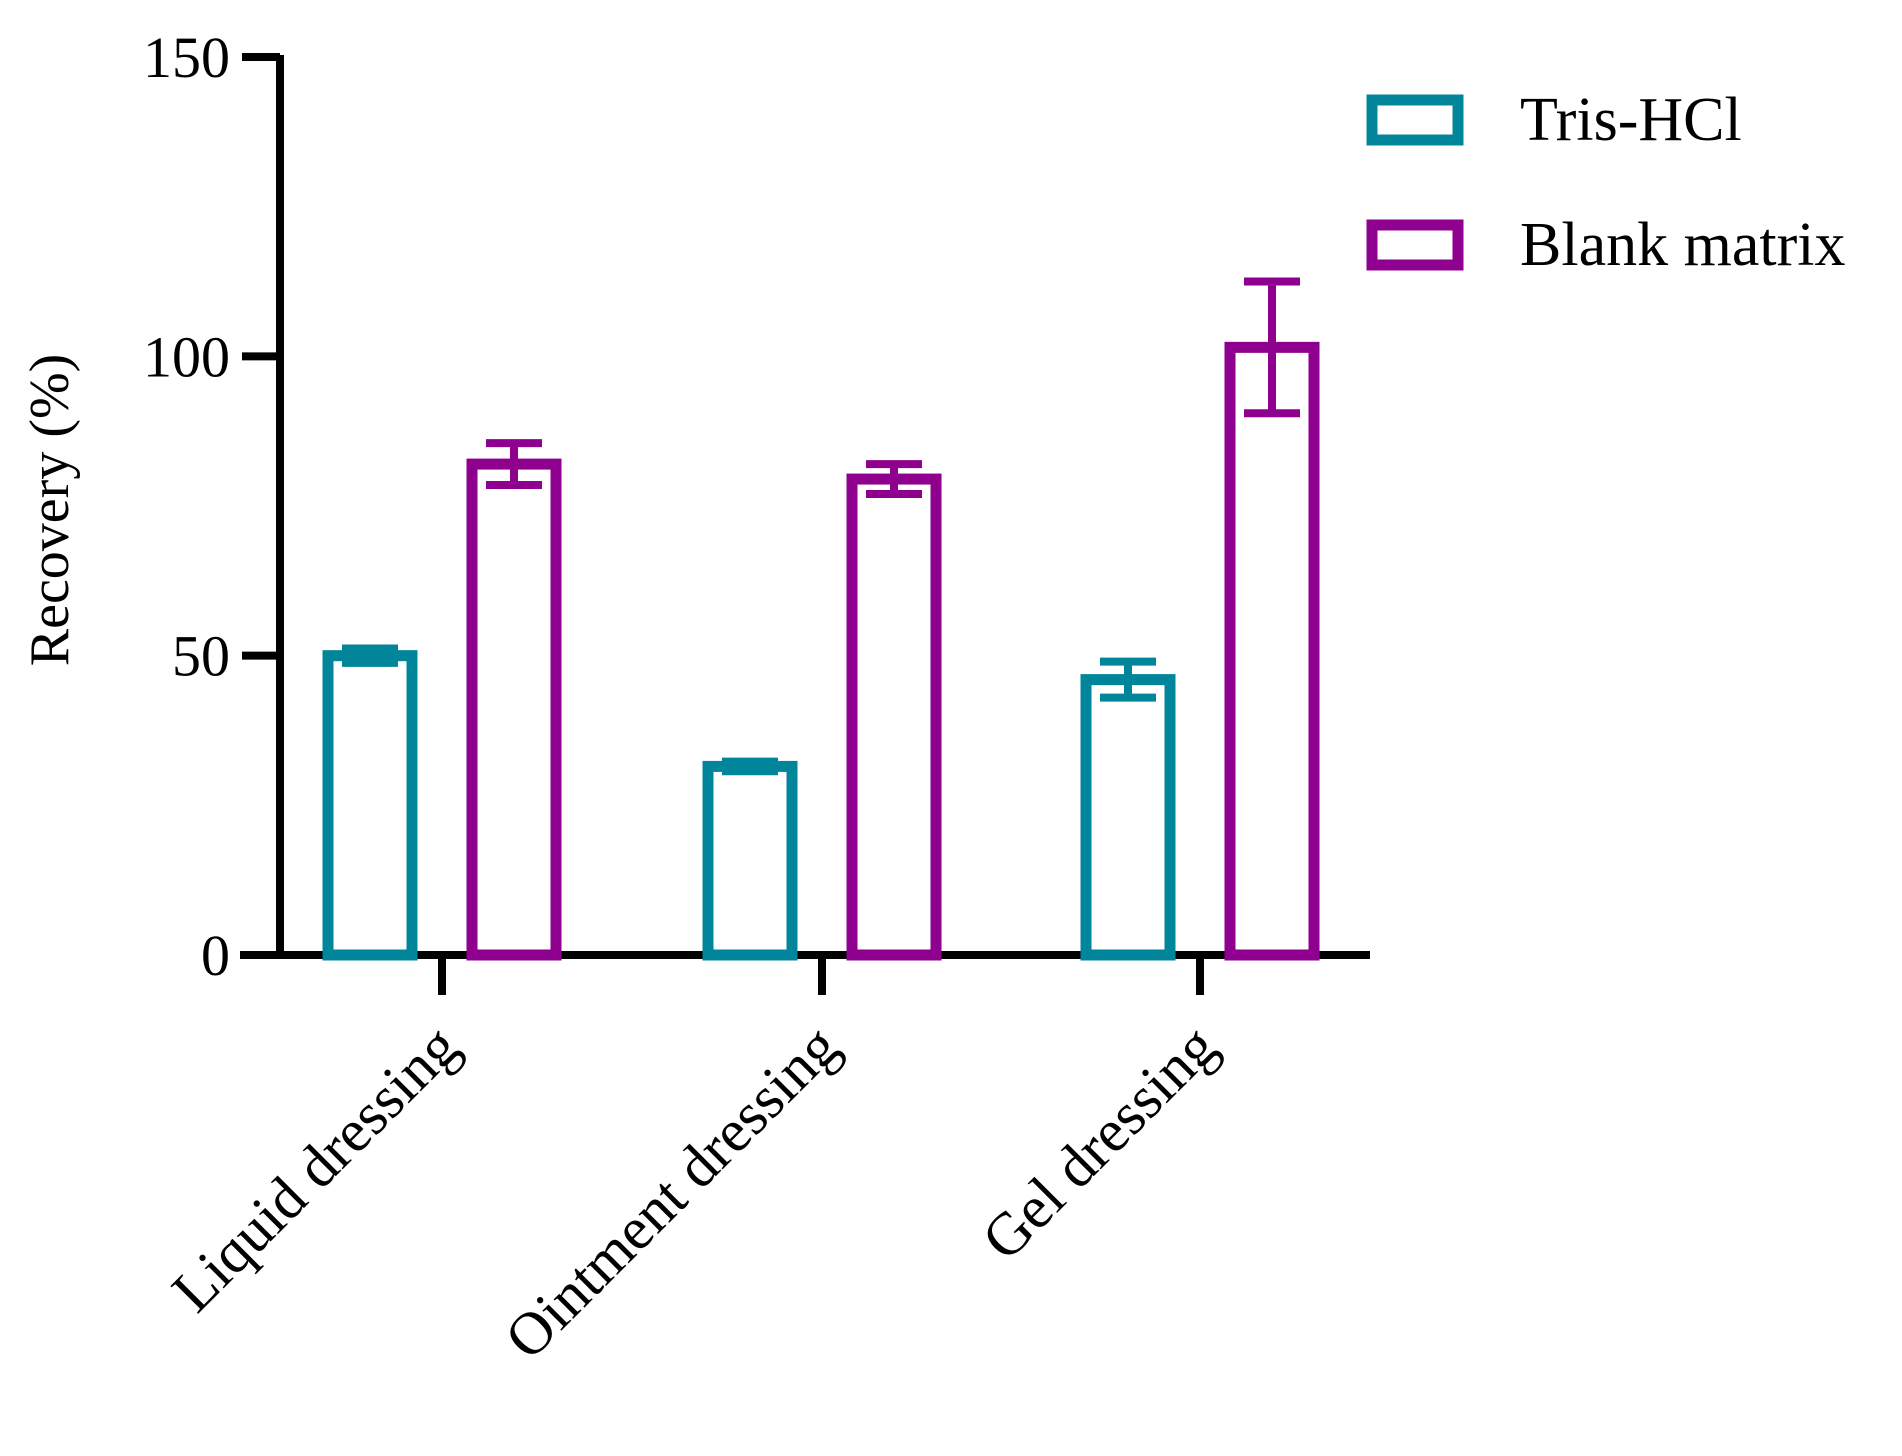  I want to click on y-tick-label: 0, so click(215, 955).